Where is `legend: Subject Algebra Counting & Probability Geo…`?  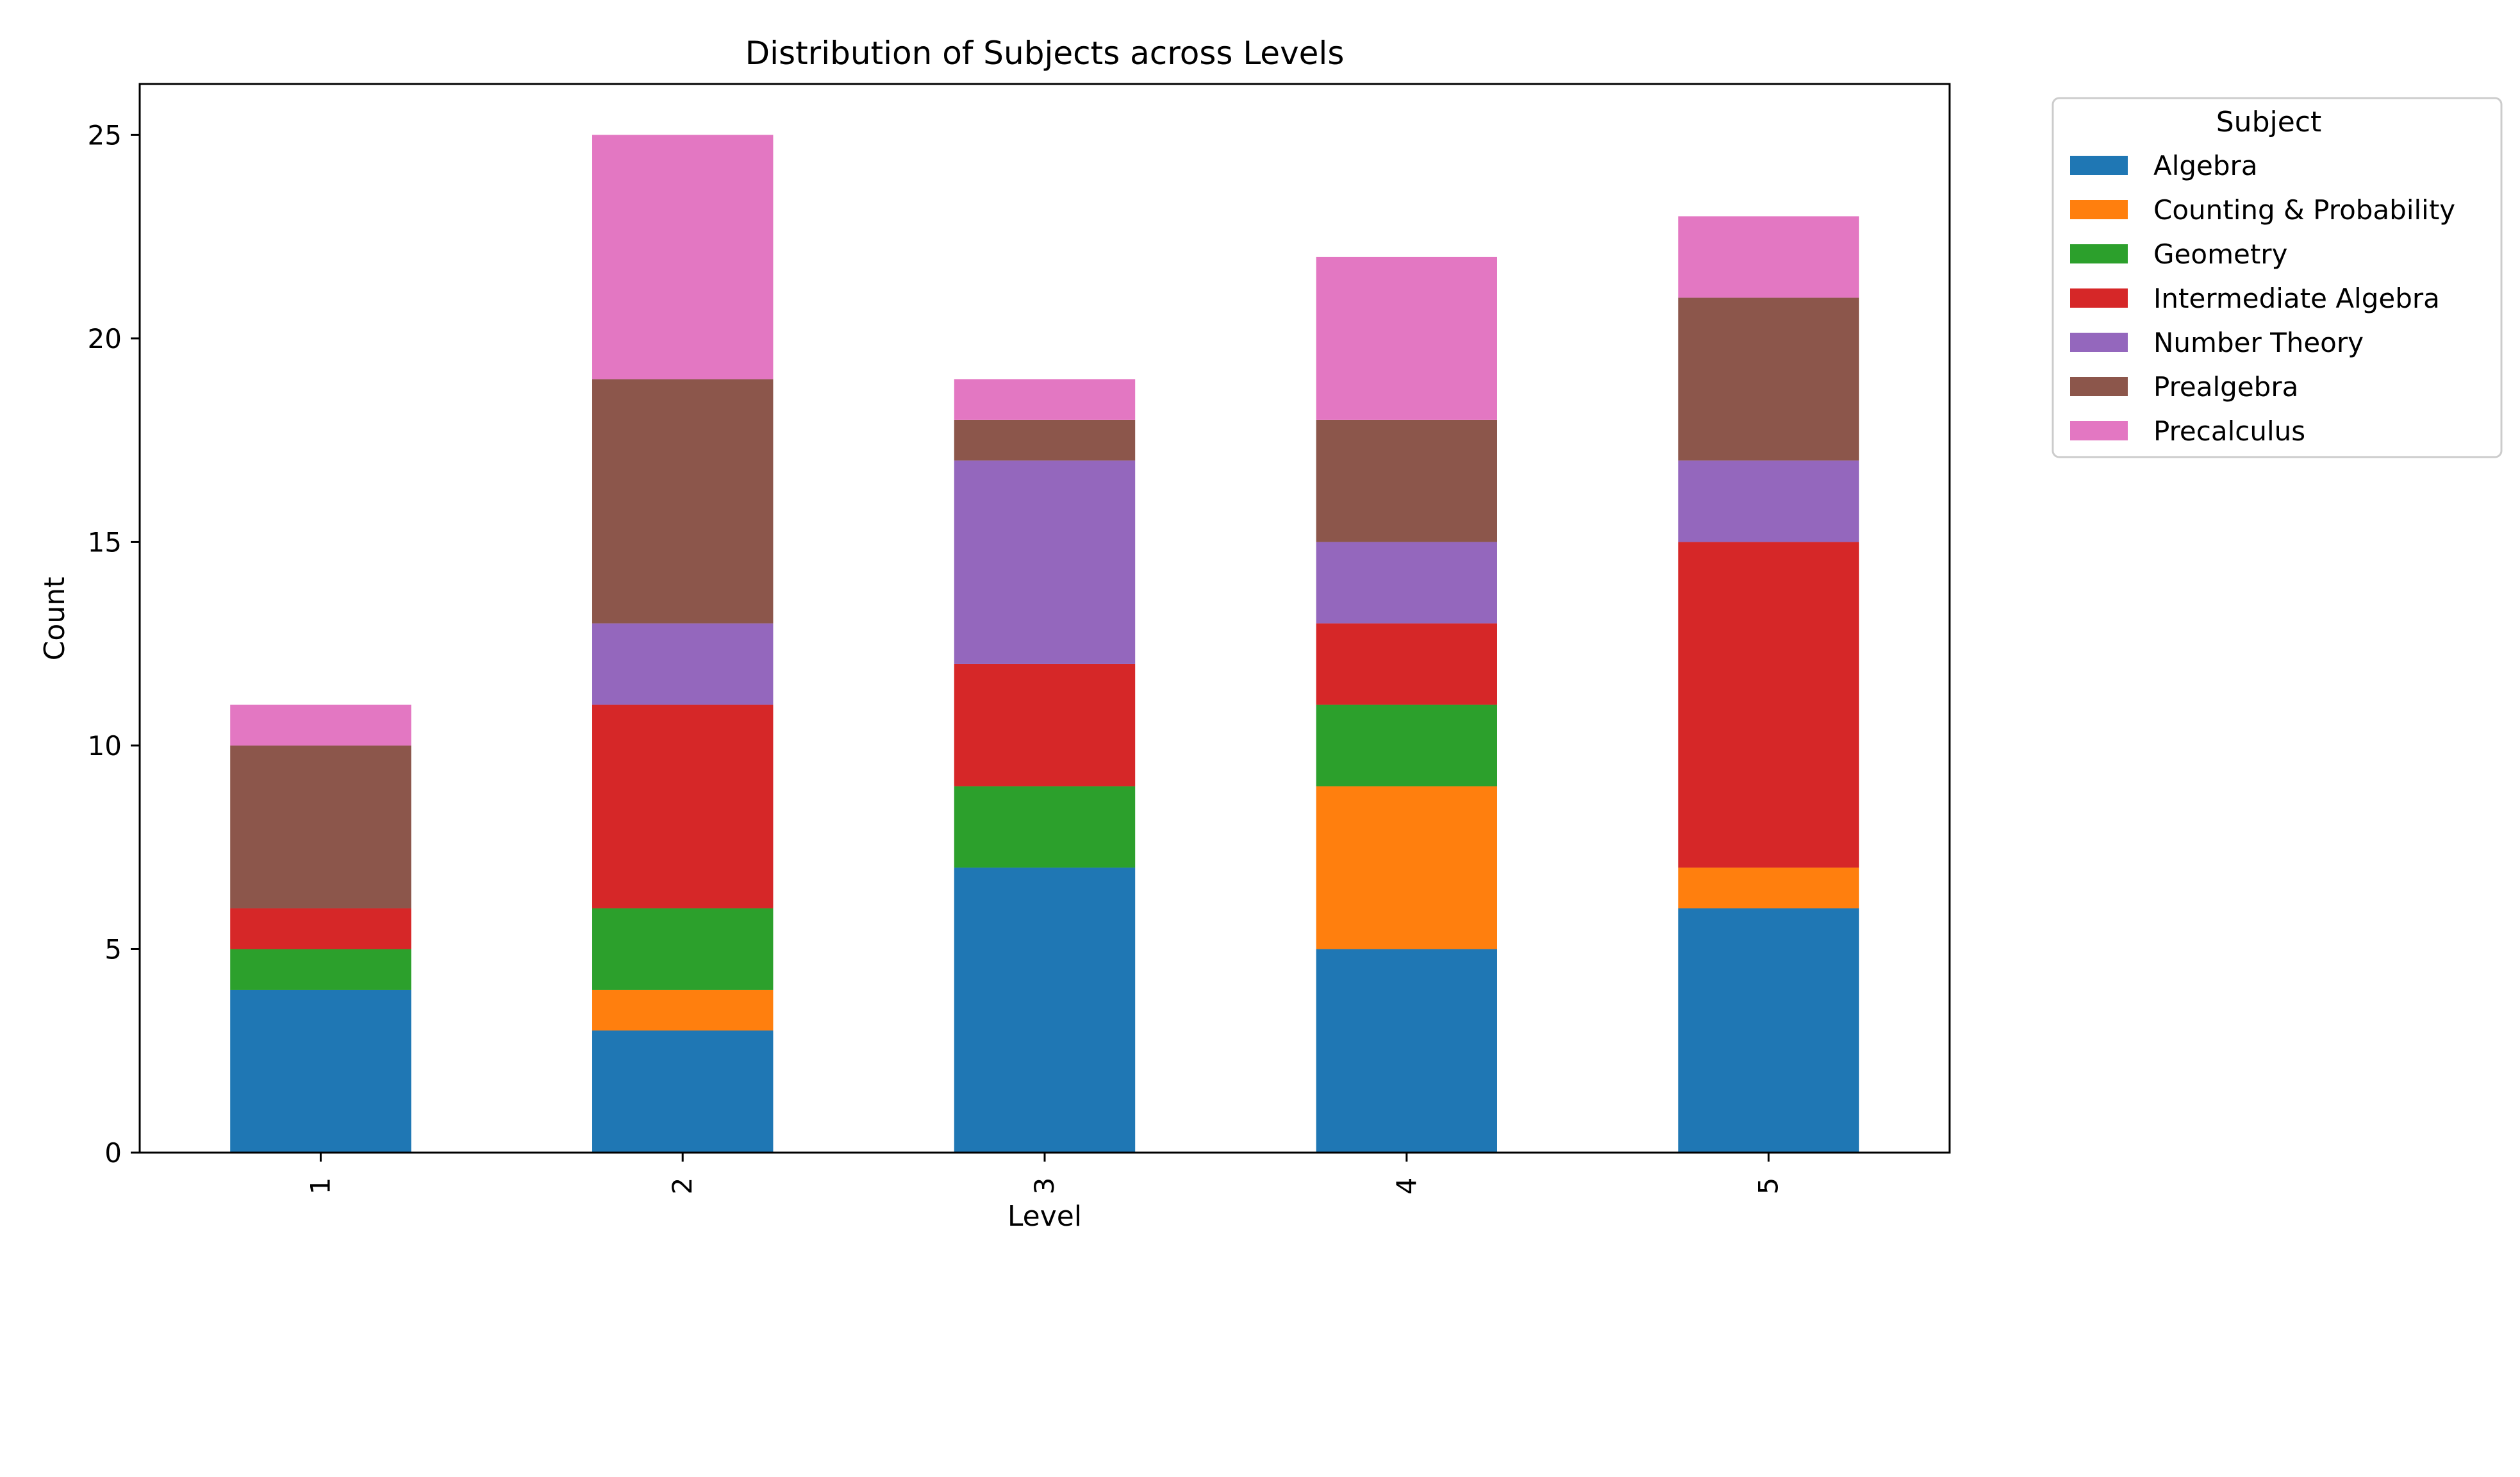 legend: Subject Algebra Counting & Probability Geo… is located at coordinates (2277, 277).